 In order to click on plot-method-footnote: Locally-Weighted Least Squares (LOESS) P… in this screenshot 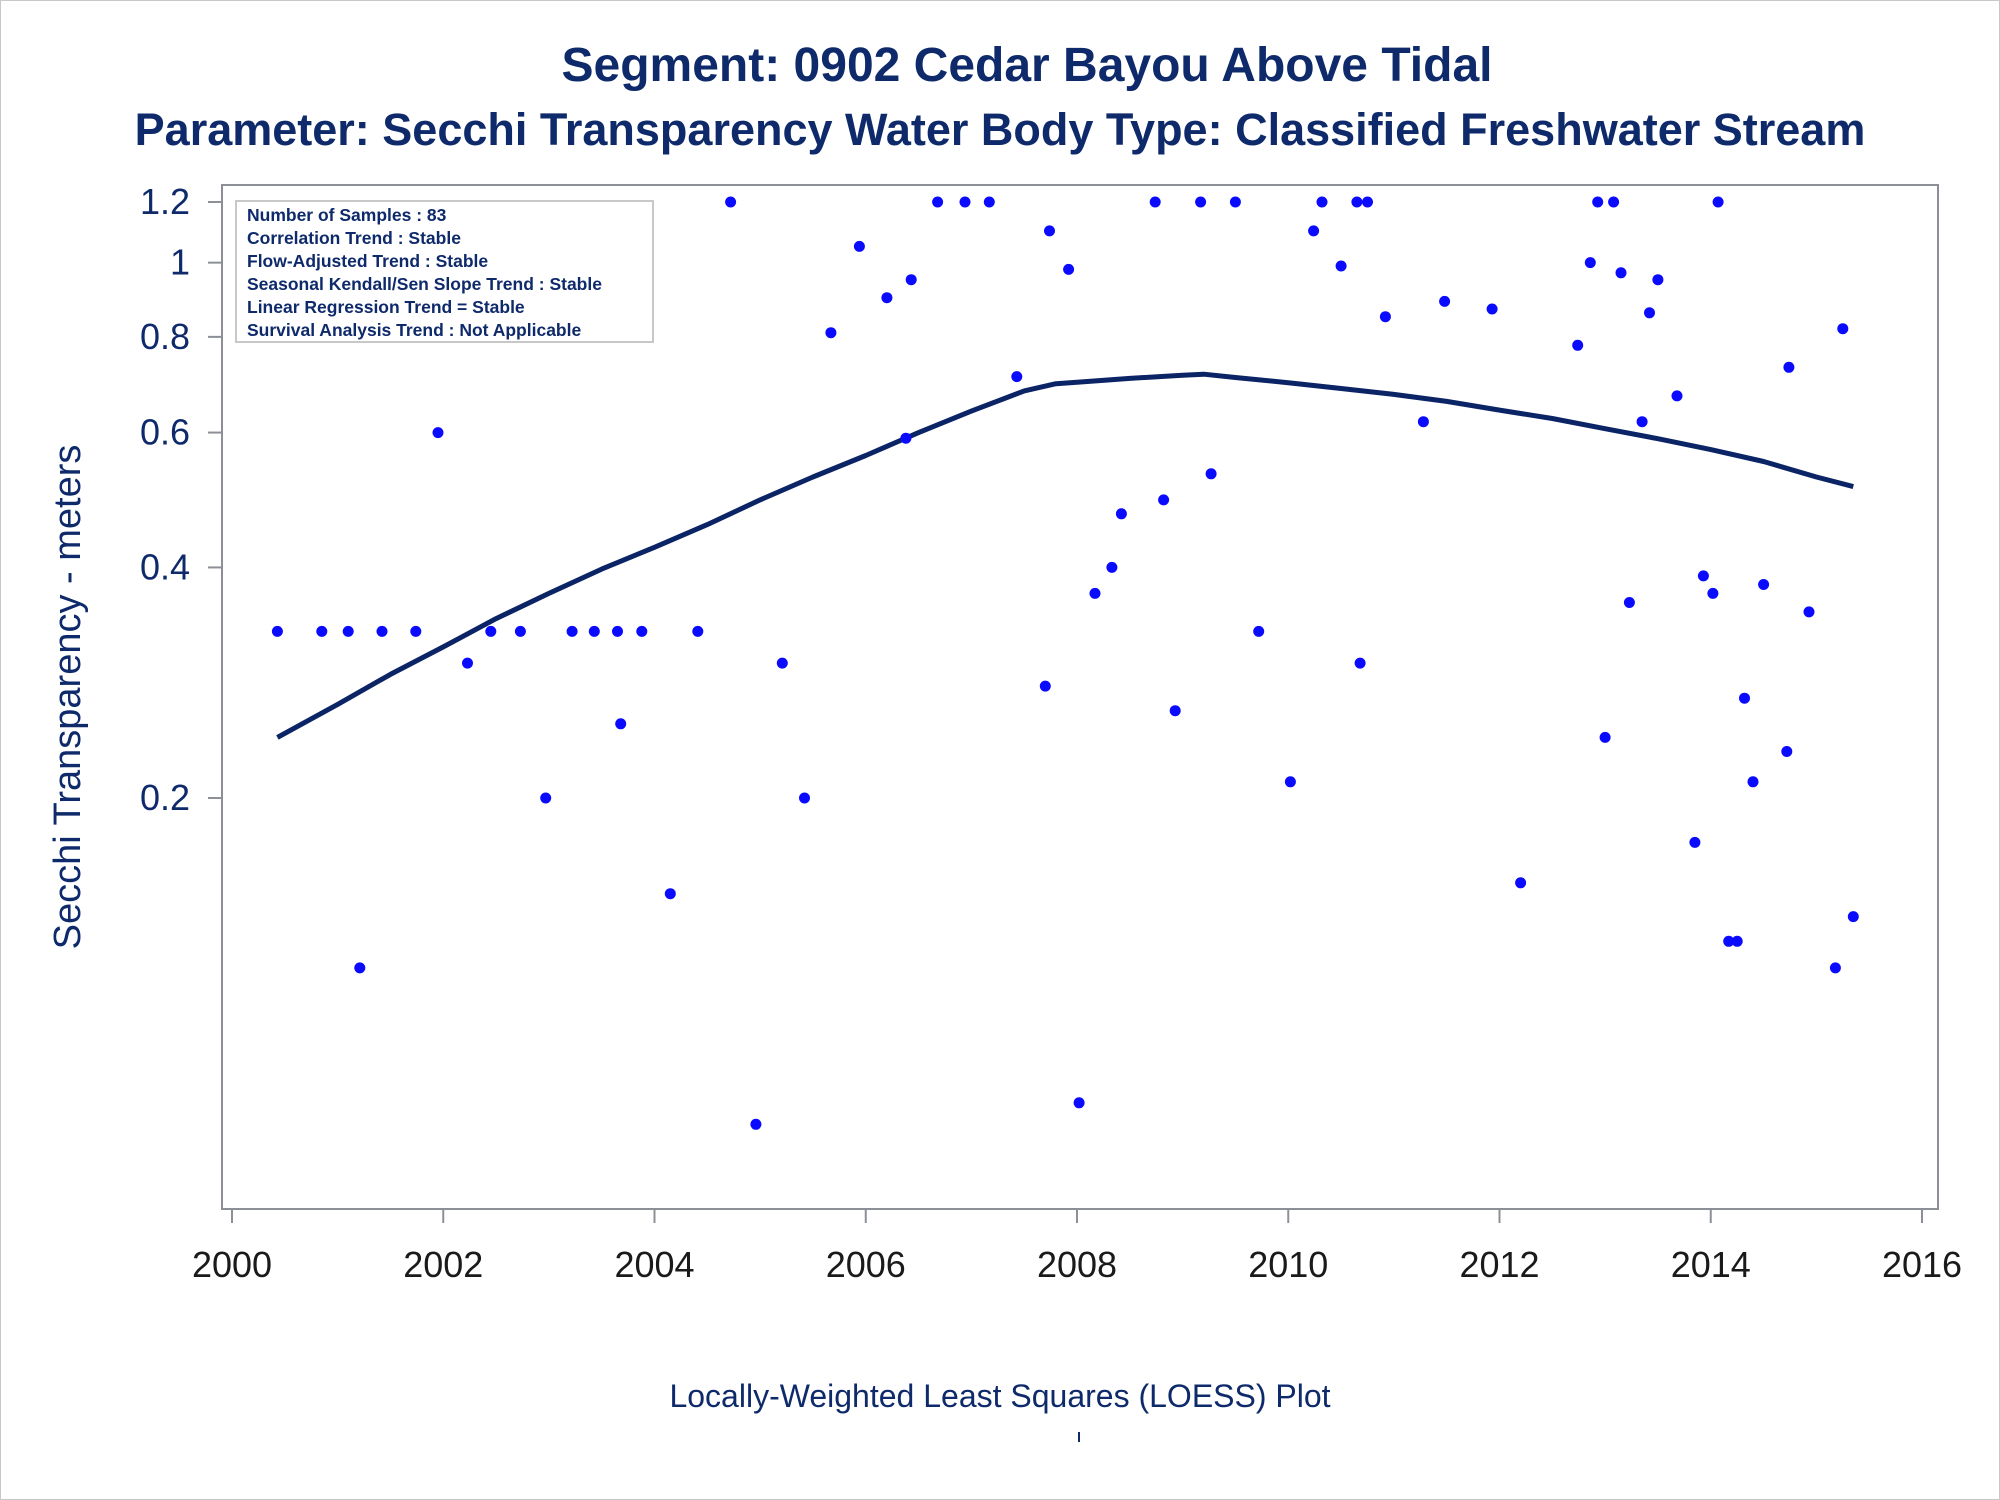, I will do `click(1000, 1396)`.